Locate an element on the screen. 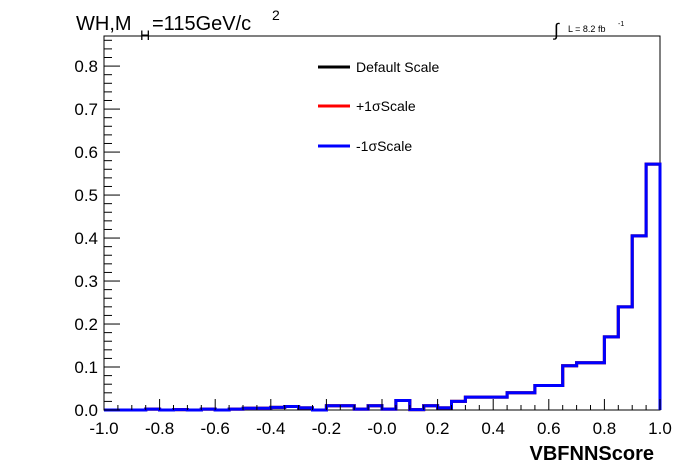 The height and width of the screenshot is (472, 696). y-tick-label: 0.8 is located at coordinates (86, 66).